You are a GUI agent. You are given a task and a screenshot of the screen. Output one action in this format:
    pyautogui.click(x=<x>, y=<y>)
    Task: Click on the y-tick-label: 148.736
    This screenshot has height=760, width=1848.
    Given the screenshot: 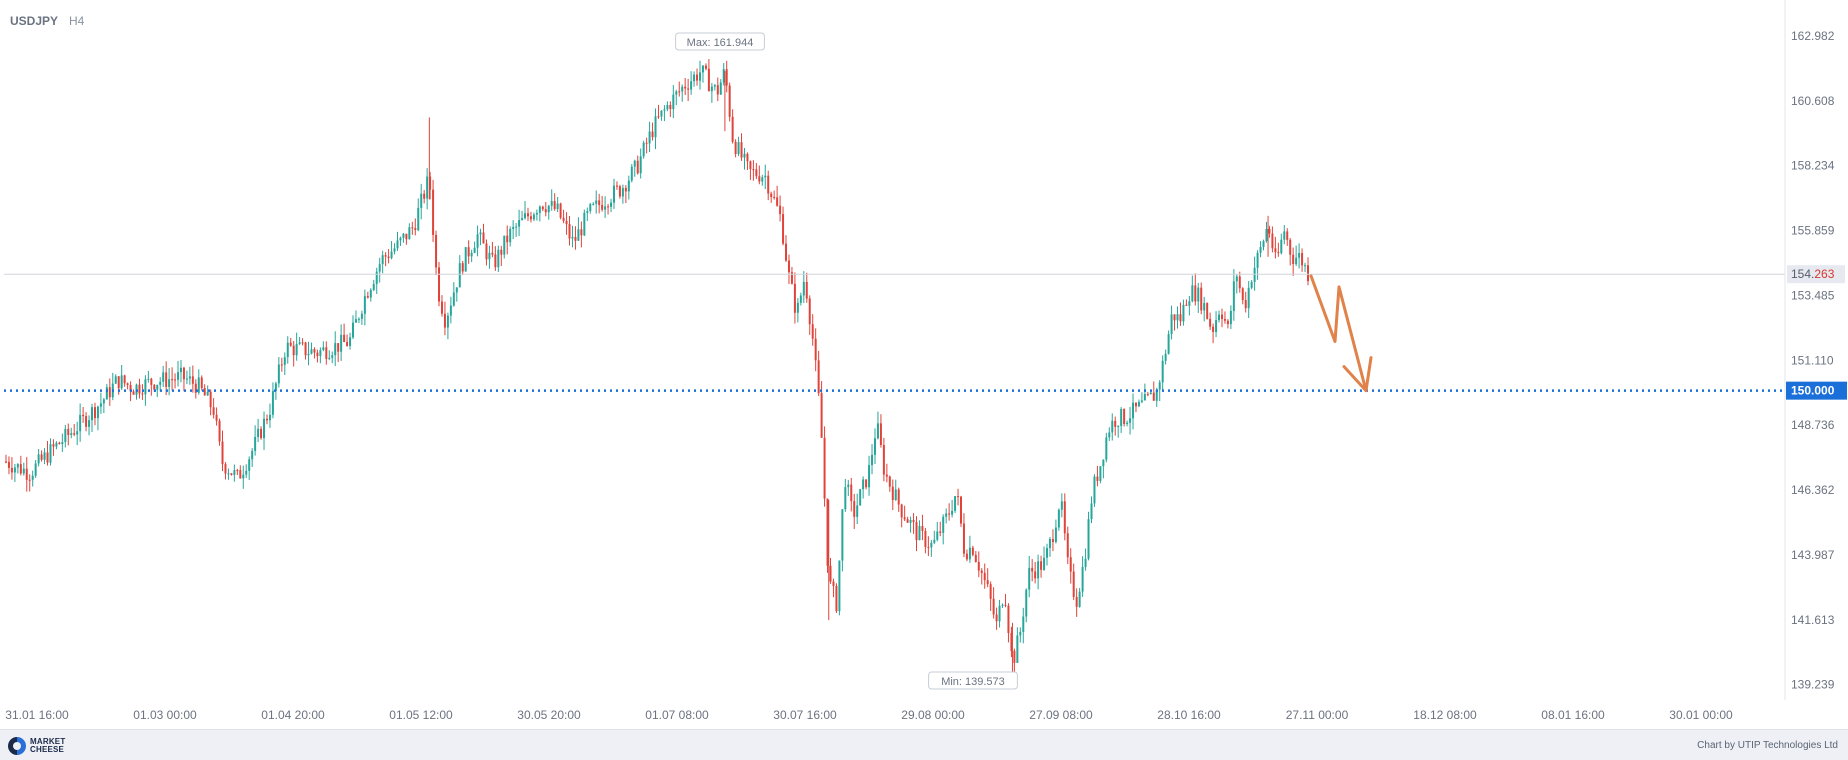 What is the action you would take?
    pyautogui.click(x=1813, y=425)
    